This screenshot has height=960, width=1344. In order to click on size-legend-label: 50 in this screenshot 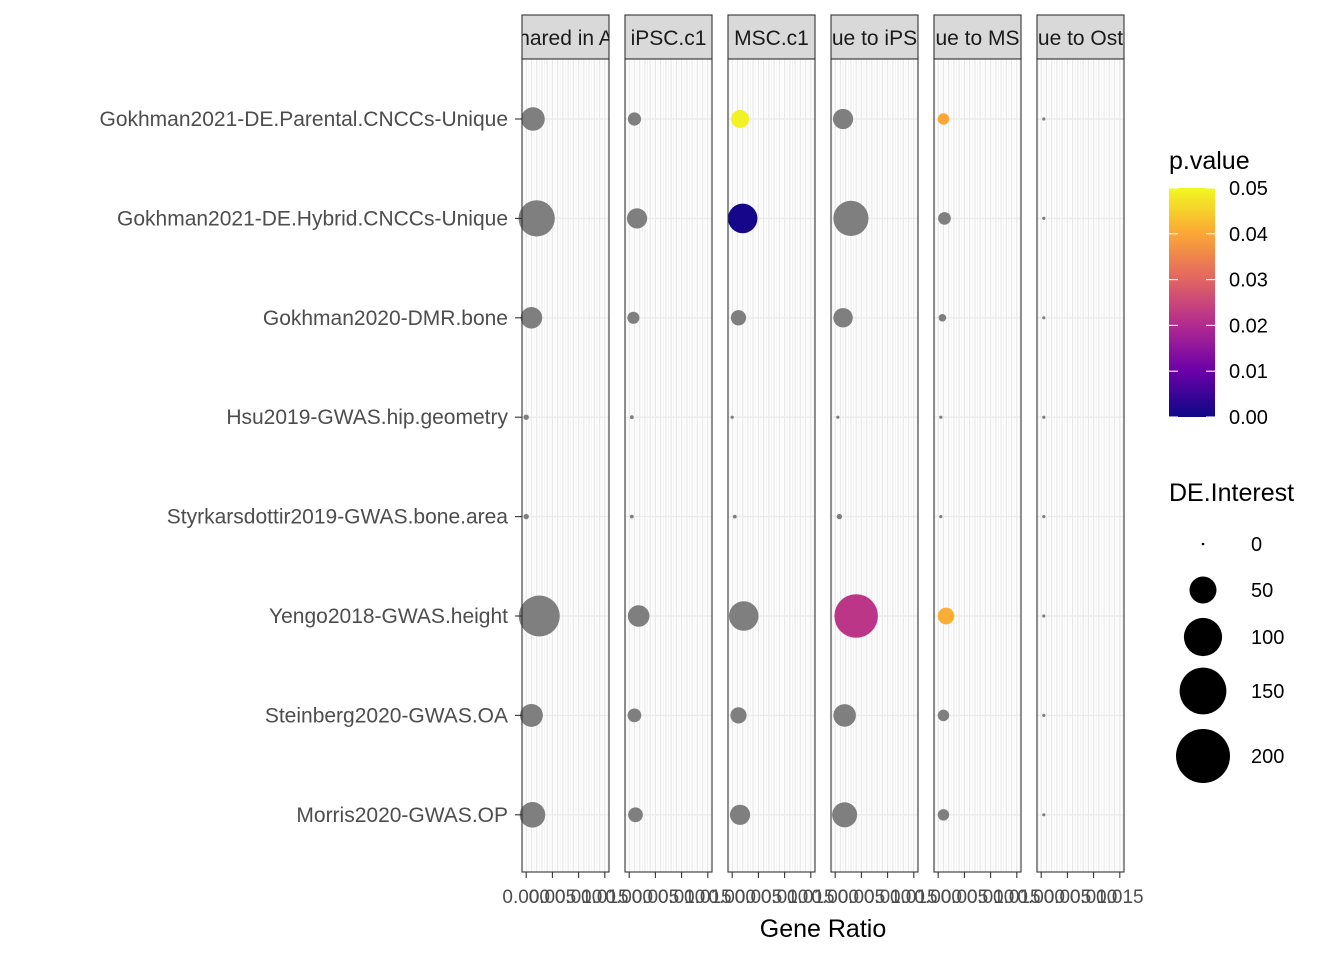, I will do `click(1262, 591)`.